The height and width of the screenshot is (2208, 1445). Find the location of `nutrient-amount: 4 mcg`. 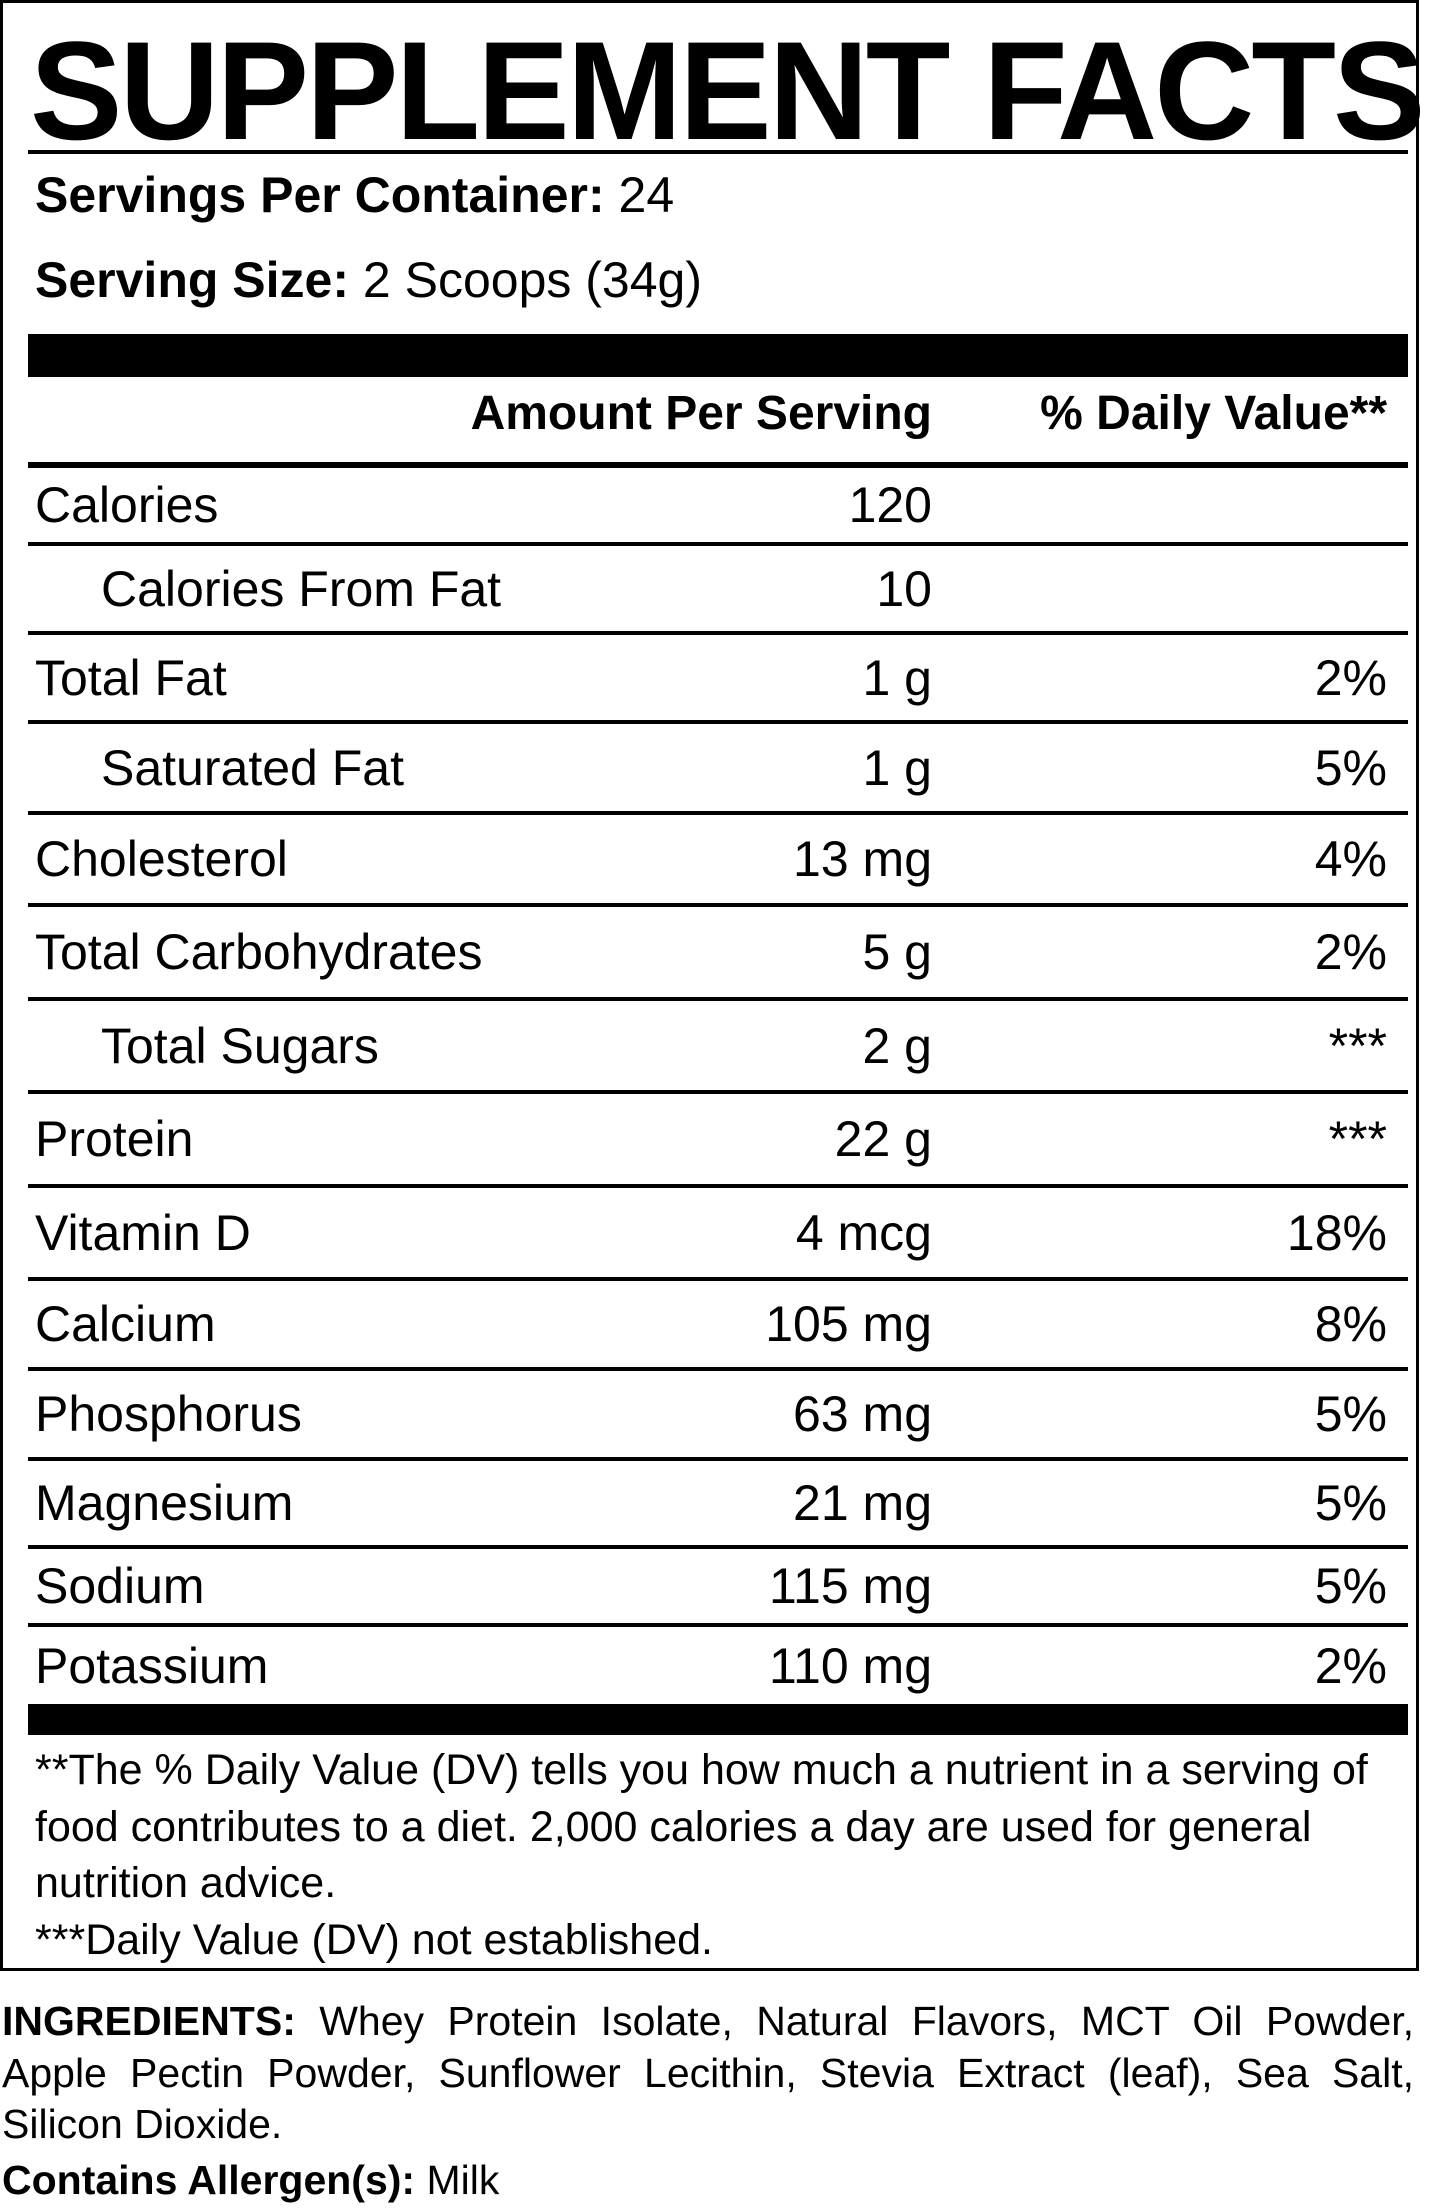

nutrient-amount: 4 mcg is located at coordinates (863, 1232).